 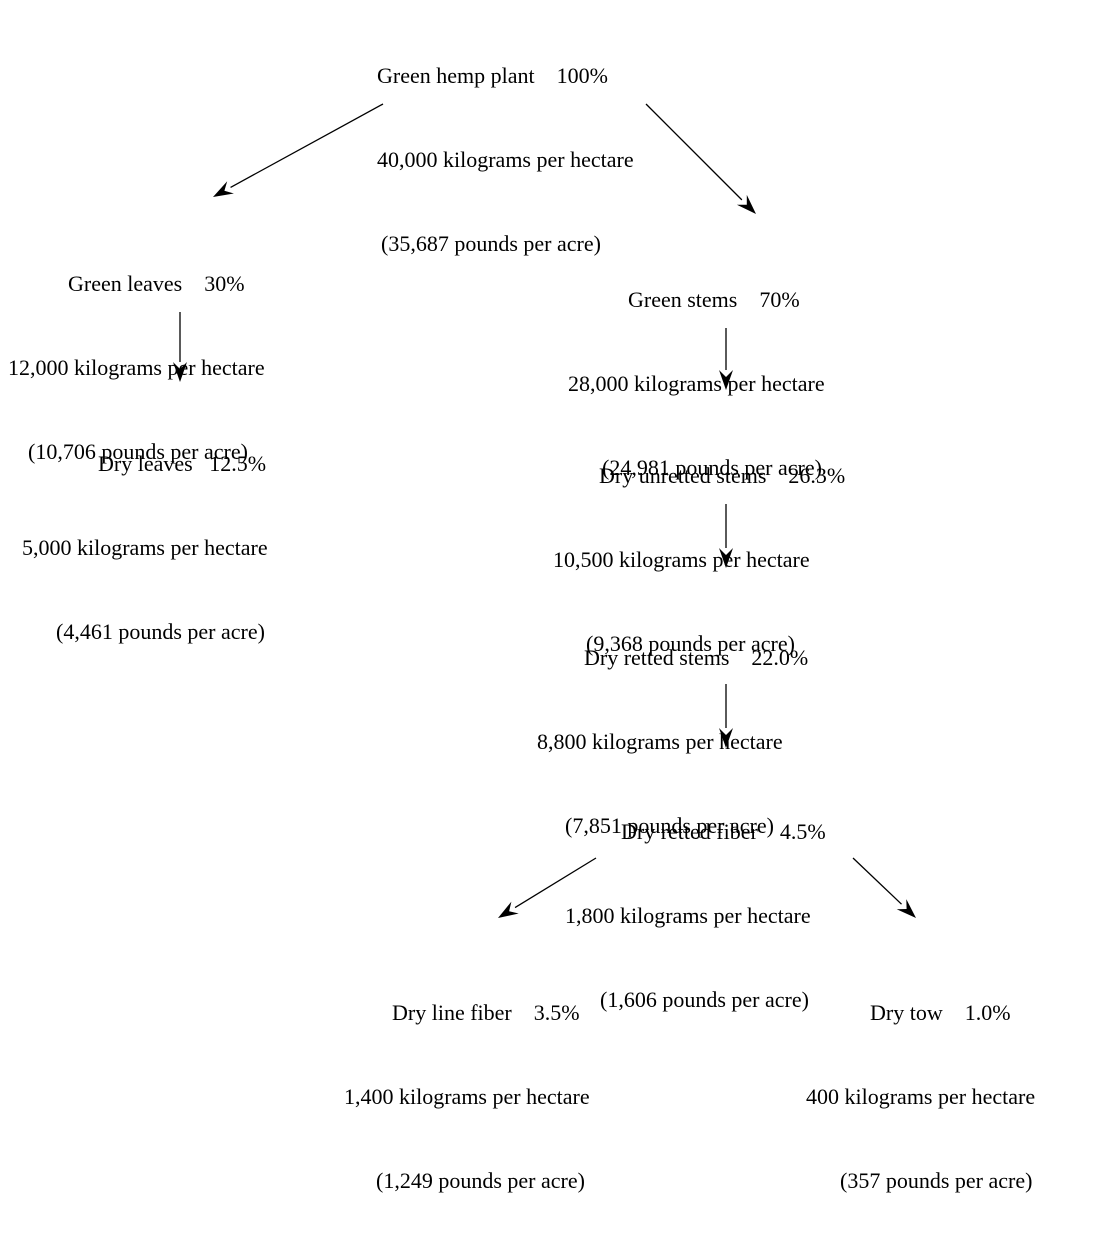 I want to click on arrow-dry-unretted-stems-to-dry-retted-stems, so click(x=726, y=536).